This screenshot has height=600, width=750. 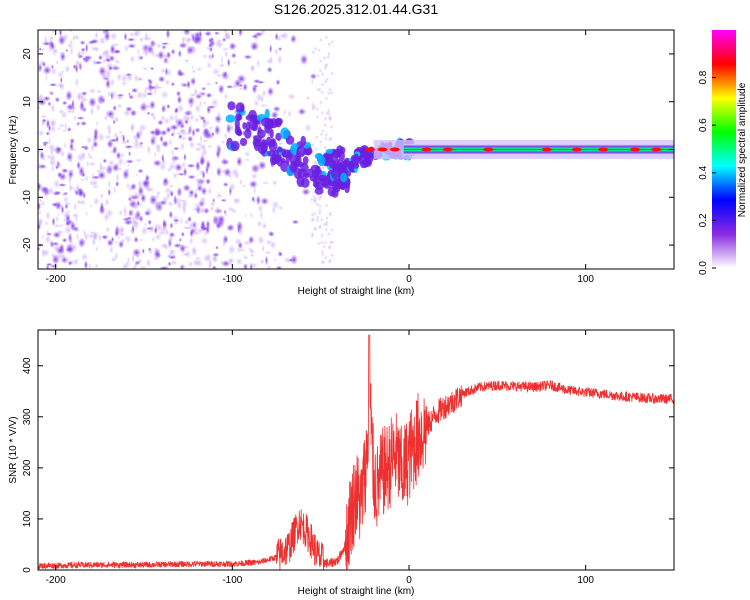 I want to click on snr-x-tick-label: 0, so click(x=409, y=580).